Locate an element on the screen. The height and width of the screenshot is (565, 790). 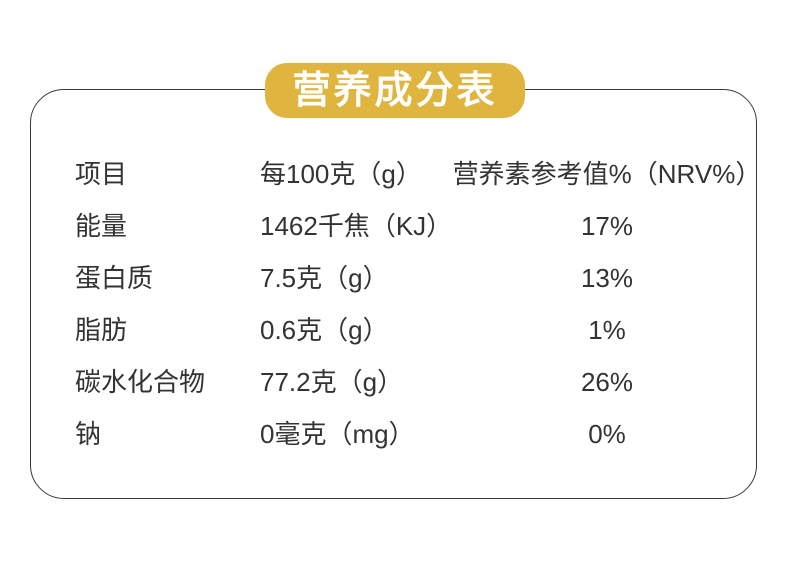
column-header-nrv: 营养素参考值%（NRV%） is located at coordinates (607, 174).